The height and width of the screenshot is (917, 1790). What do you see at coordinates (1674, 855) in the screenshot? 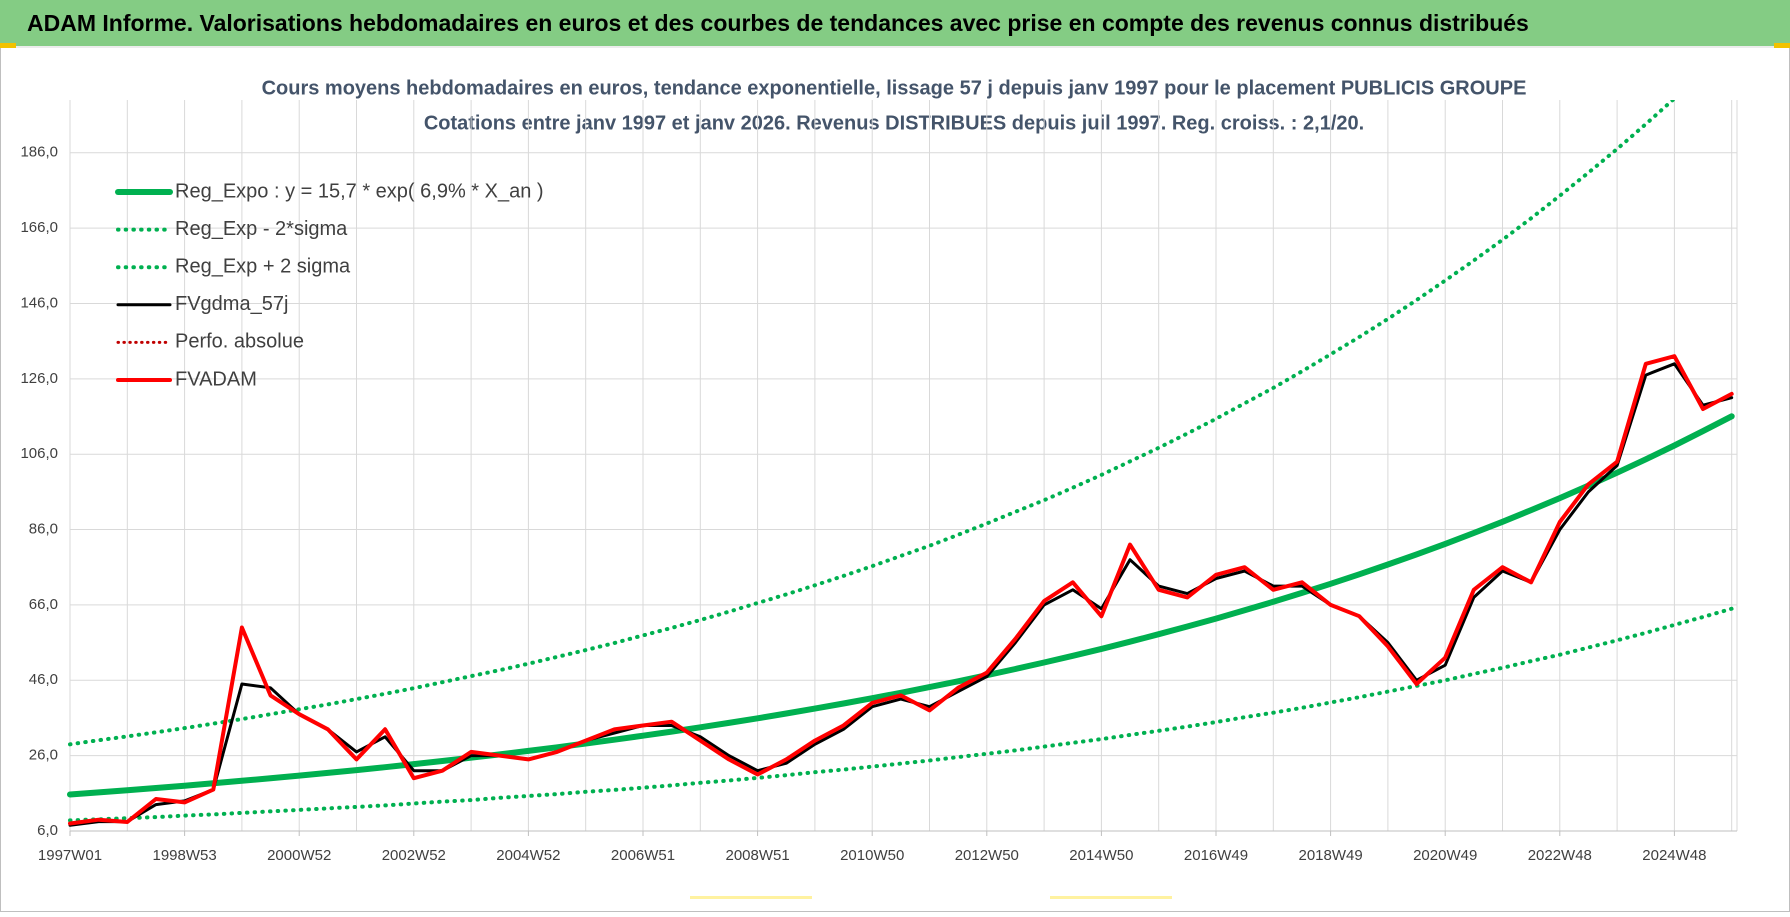
I see `x-tick-label: 2024W48` at bounding box center [1674, 855].